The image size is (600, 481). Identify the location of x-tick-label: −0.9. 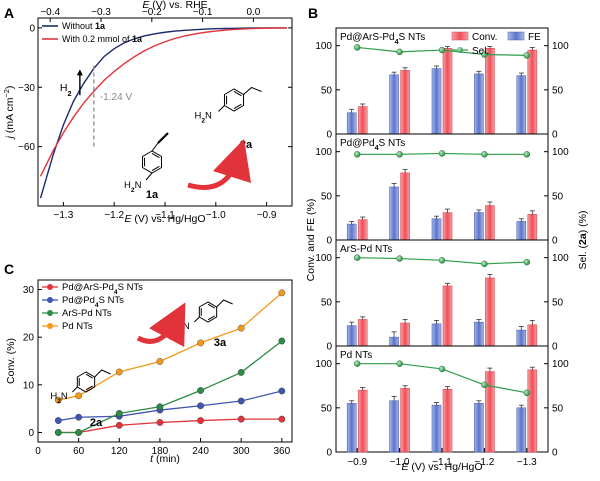
(357, 462).